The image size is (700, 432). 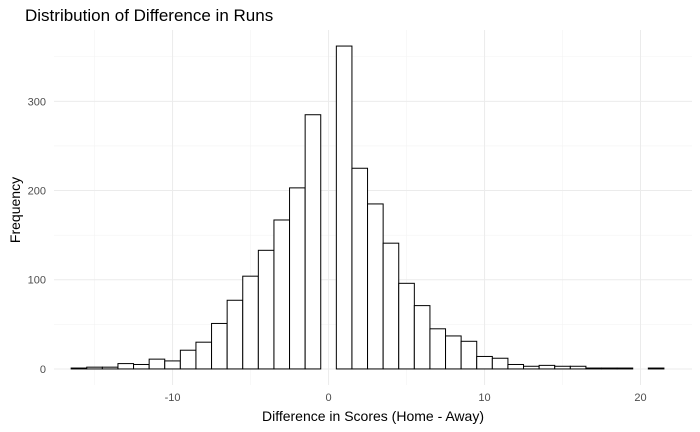 What do you see at coordinates (406, 398) in the screenshot?
I see `x-axis-ticks: -10 0 10 20` at bounding box center [406, 398].